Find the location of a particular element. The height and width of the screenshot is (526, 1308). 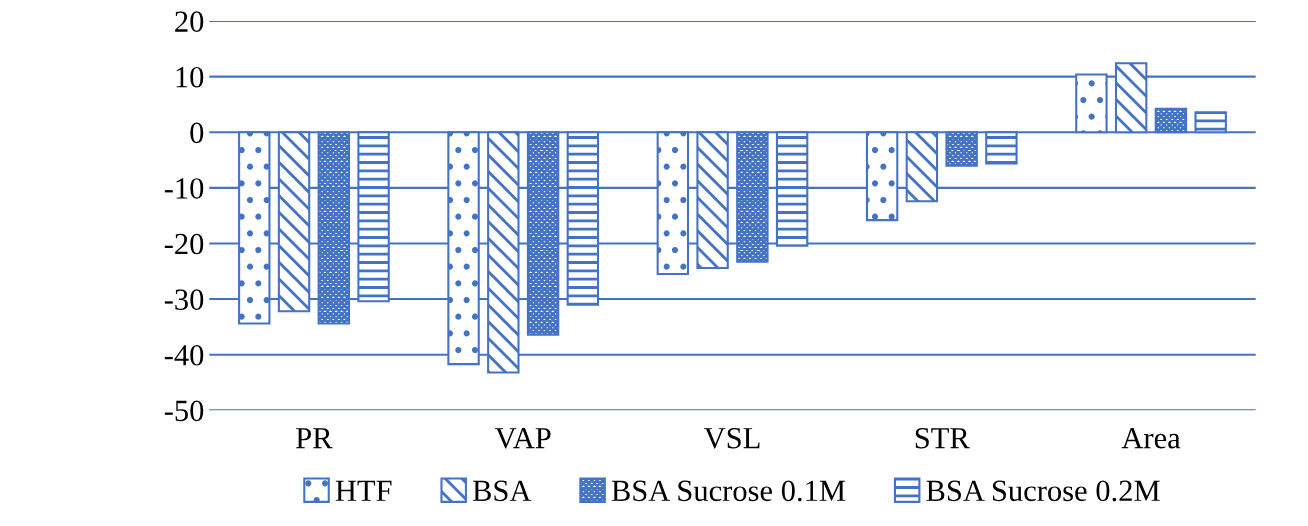

y-tick-label: 0 is located at coordinates (197, 133).